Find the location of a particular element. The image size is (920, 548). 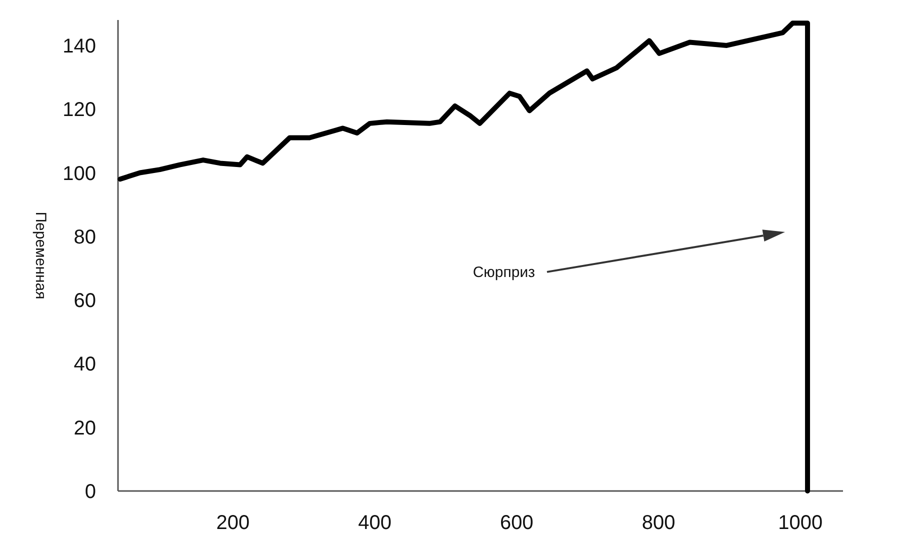

x-tick-label: 600 is located at coordinates (517, 523).